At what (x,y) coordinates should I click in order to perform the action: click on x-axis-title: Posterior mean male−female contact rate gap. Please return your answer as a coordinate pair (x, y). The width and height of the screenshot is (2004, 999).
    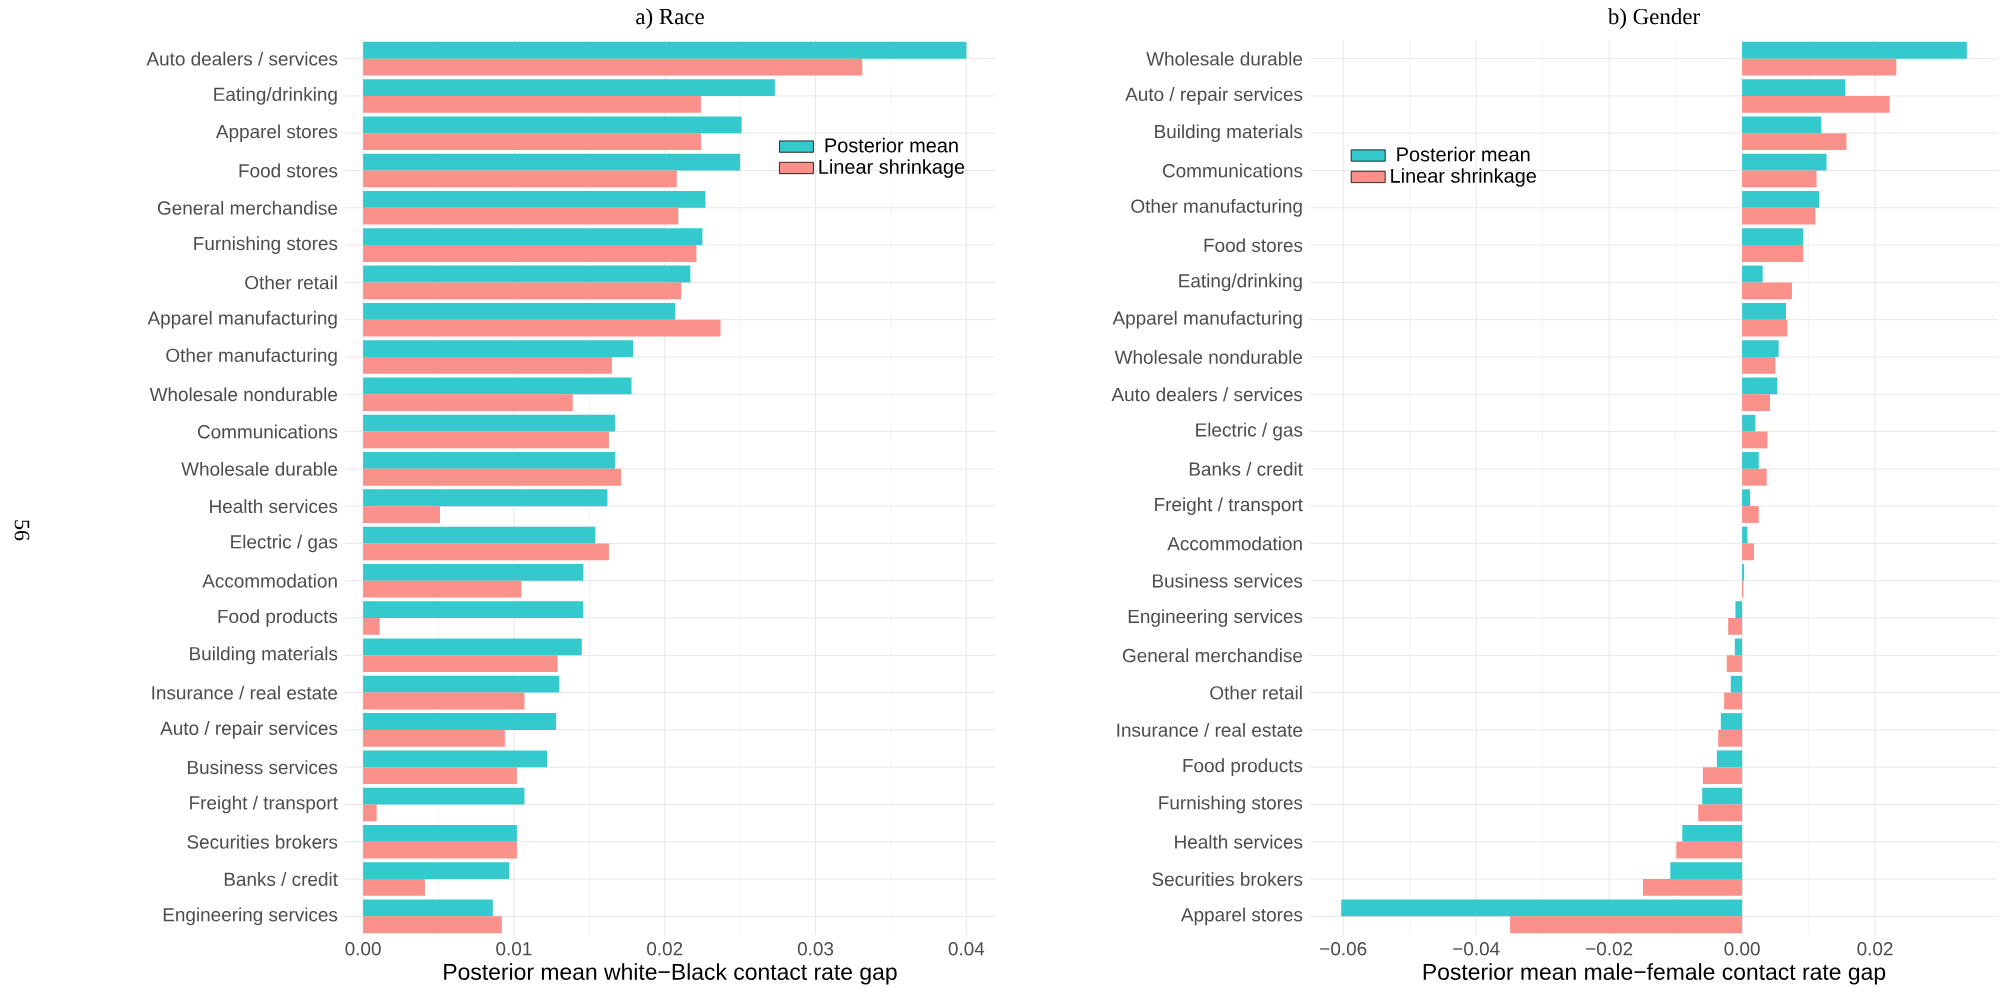
    Looking at the image, I should click on (1654, 974).